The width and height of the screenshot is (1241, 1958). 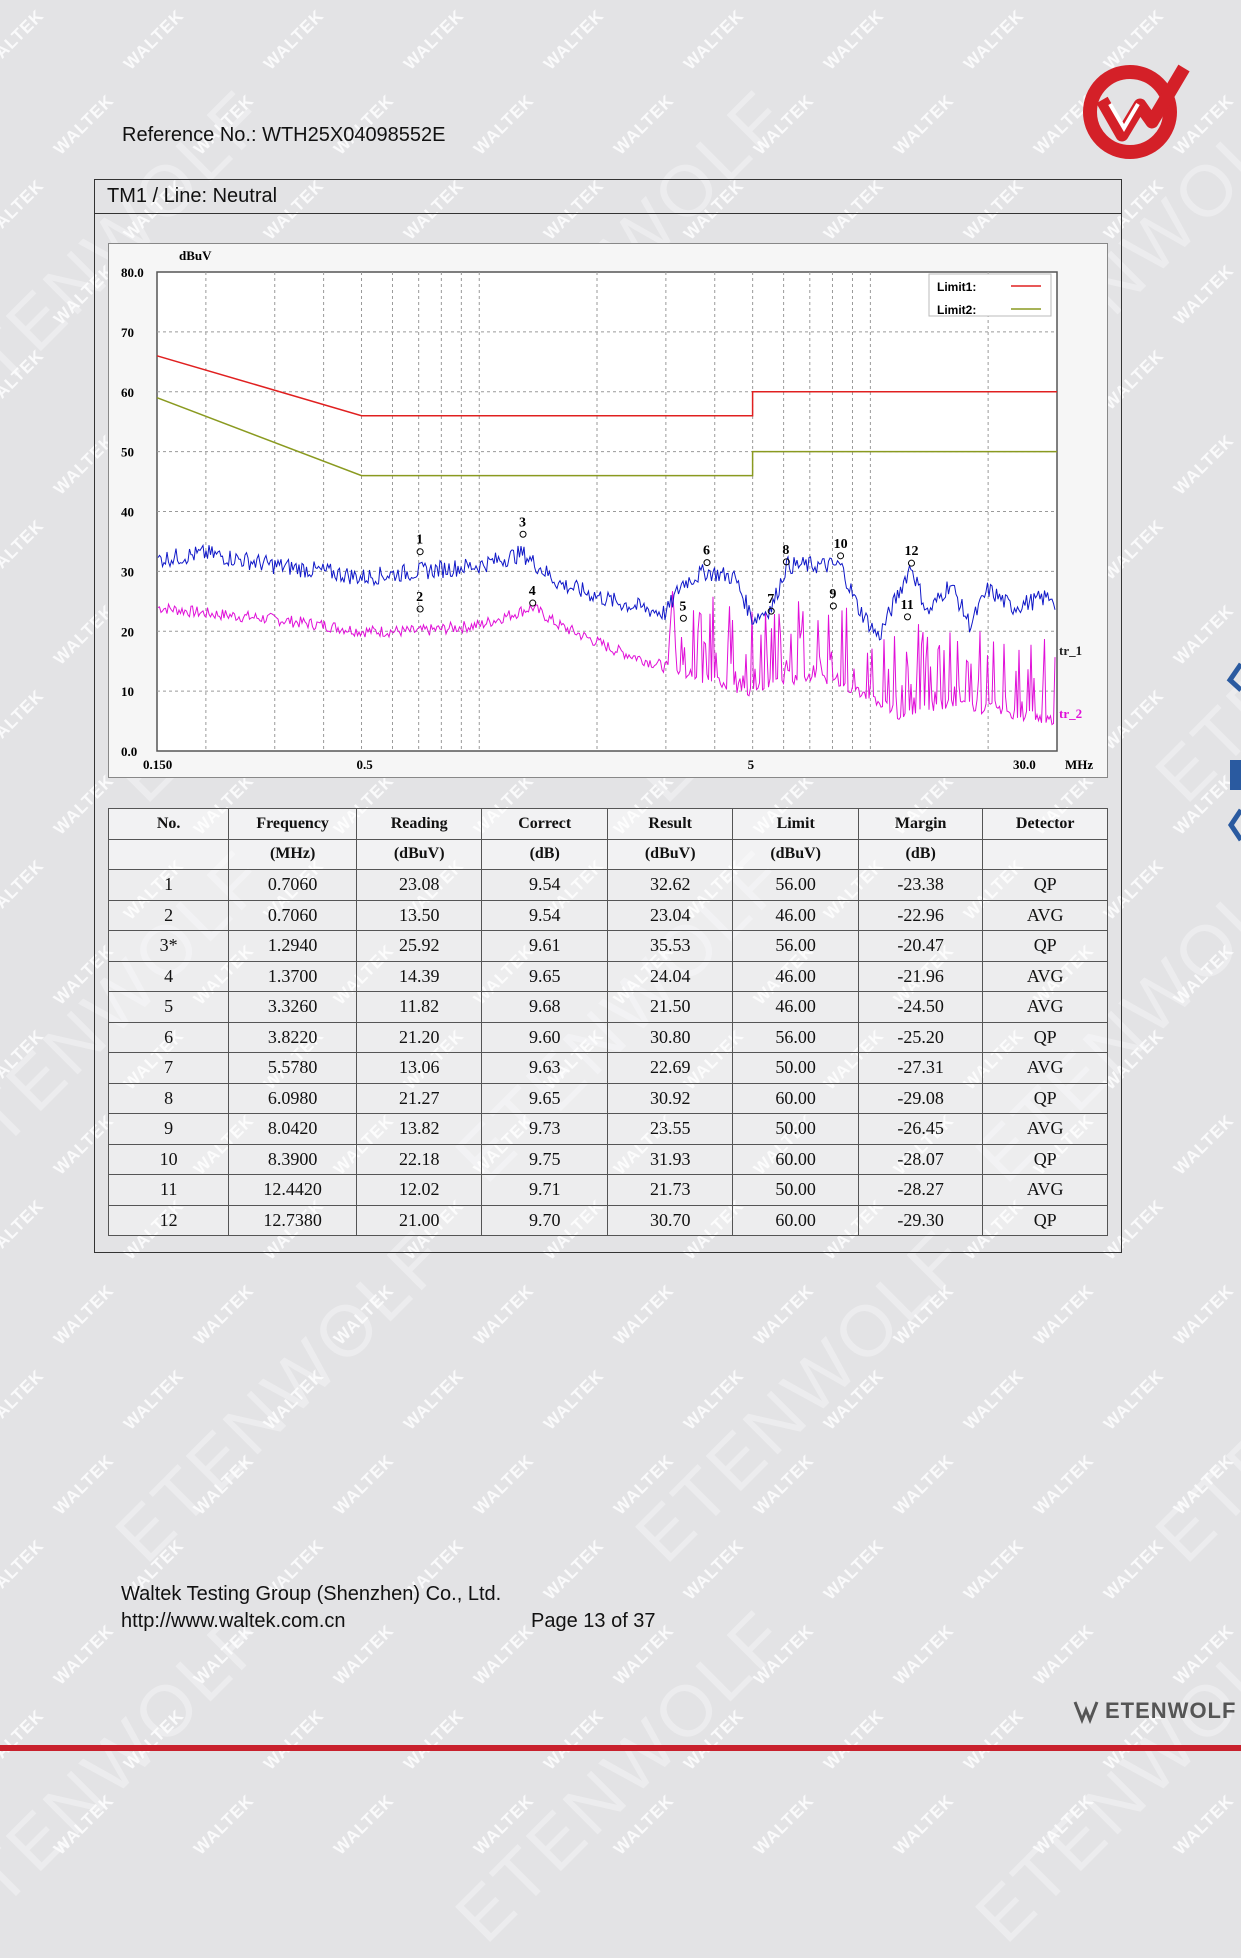 What do you see at coordinates (920, 1220) in the screenshot?
I see `table-cell: -29.30` at bounding box center [920, 1220].